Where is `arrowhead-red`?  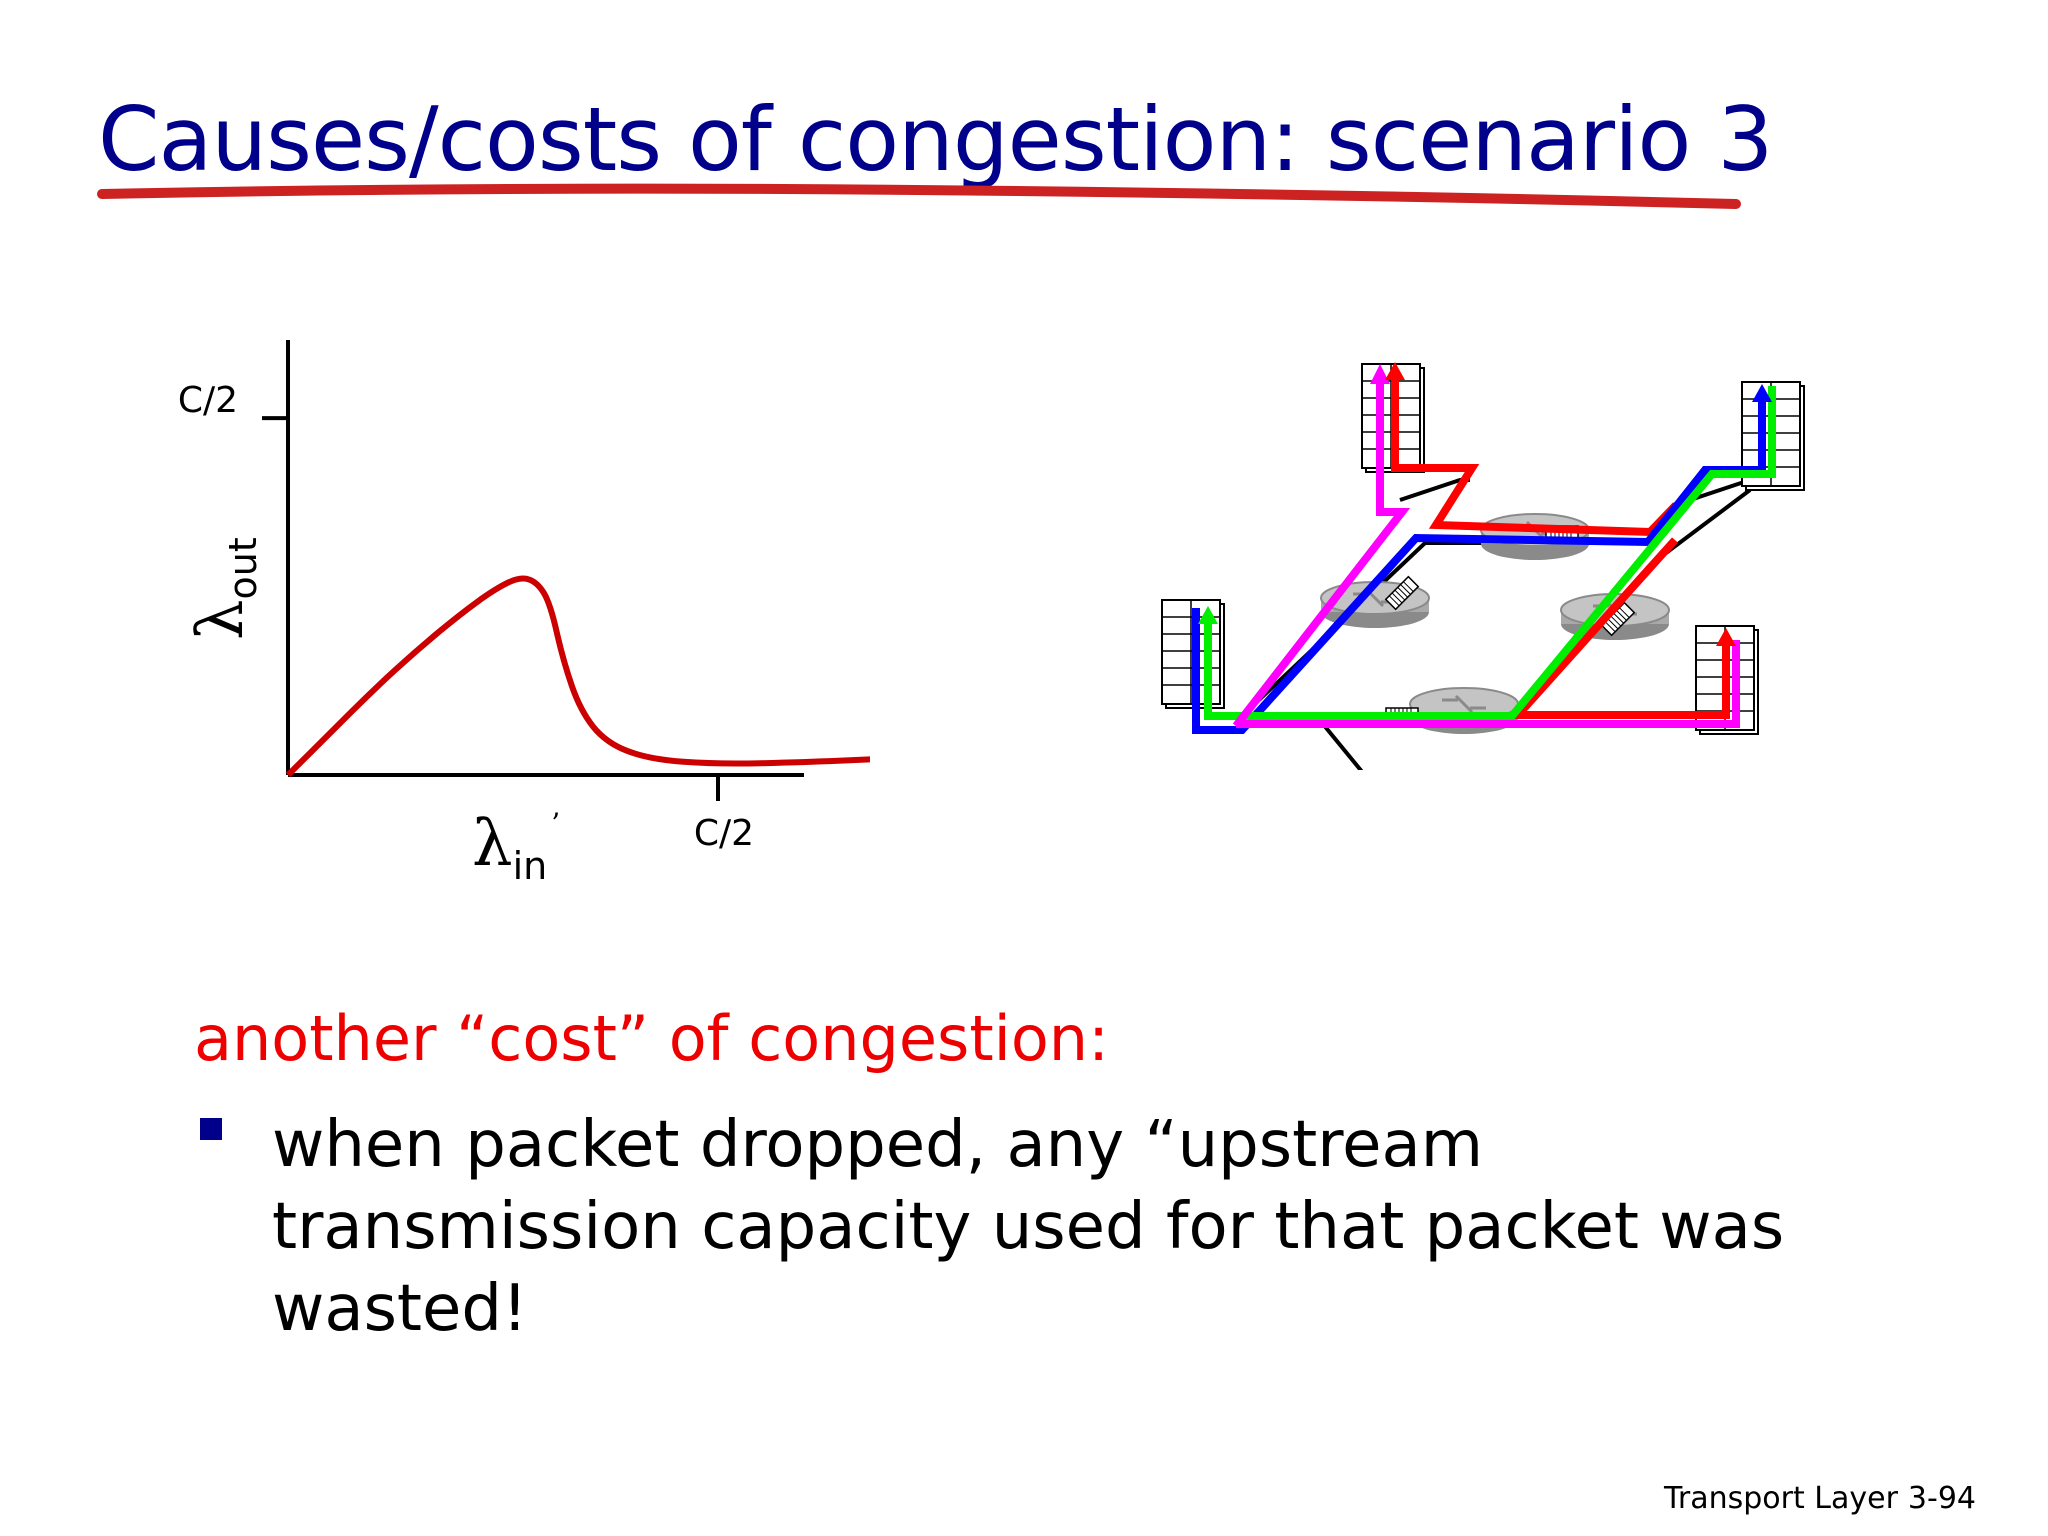
arrowhead-red is located at coordinates (1395, 371).